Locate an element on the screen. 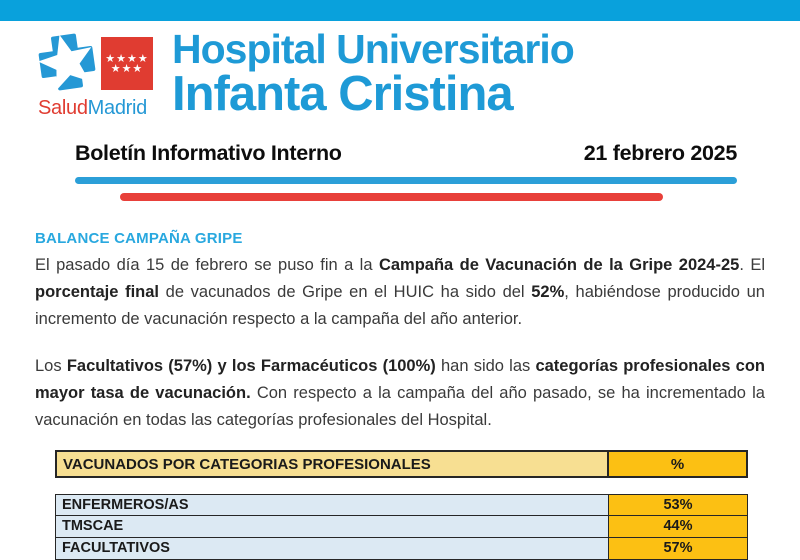  table-row-label: FACULTATIVOS is located at coordinates (332, 549).